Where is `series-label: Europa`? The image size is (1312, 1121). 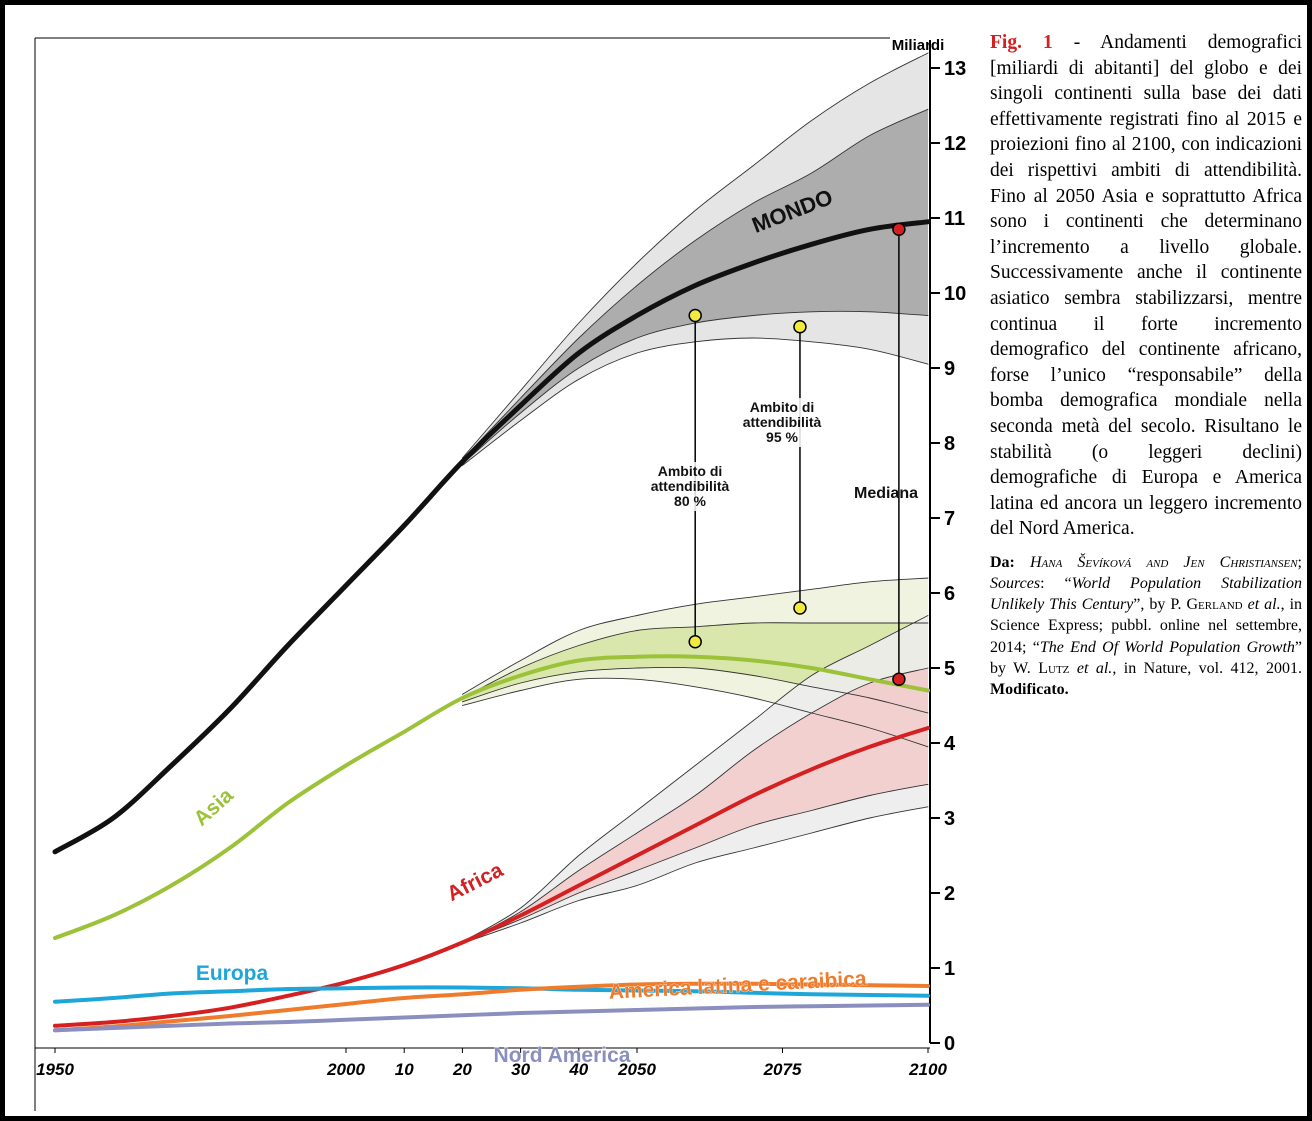
series-label: Europa is located at coordinates (232, 973).